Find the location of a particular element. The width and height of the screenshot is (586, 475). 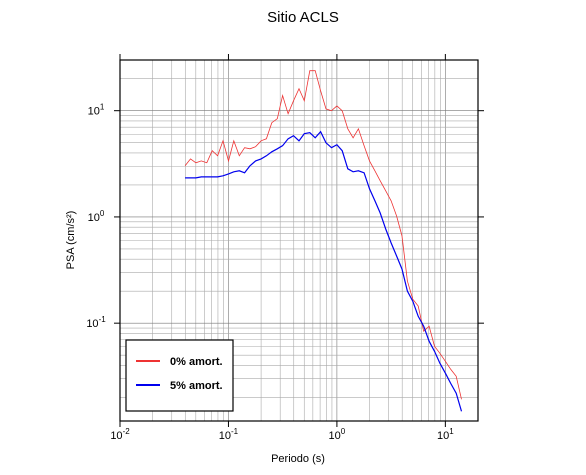

legend-box is located at coordinates (179, 375).